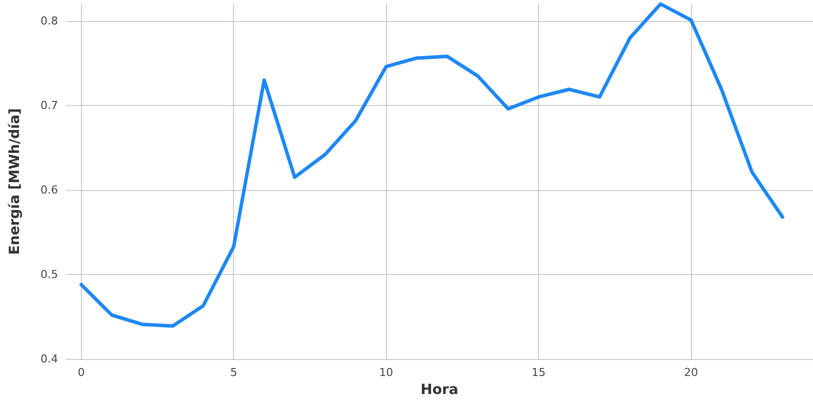 This screenshot has height=402, width=813. What do you see at coordinates (691, 372) in the screenshot?
I see `x-tick-label: 20` at bounding box center [691, 372].